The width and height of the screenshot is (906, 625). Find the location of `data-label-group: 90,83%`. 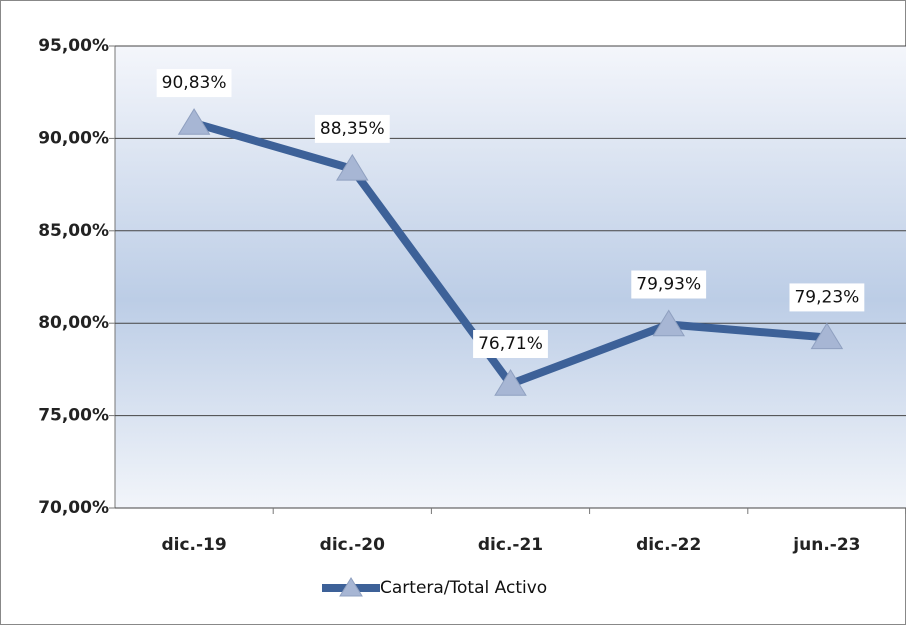

data-label-group: 90,83% is located at coordinates (194, 83).